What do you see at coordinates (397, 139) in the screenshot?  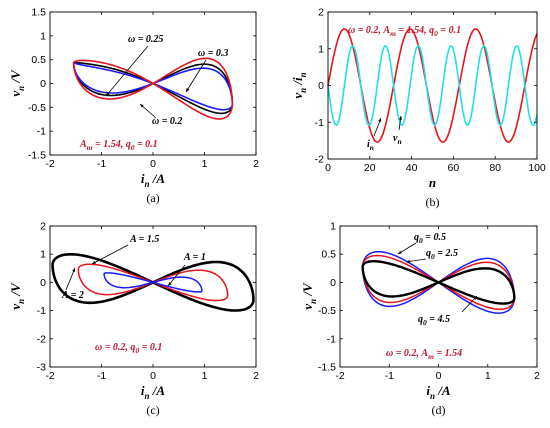 I see `annotation-label: vn​` at bounding box center [397, 139].